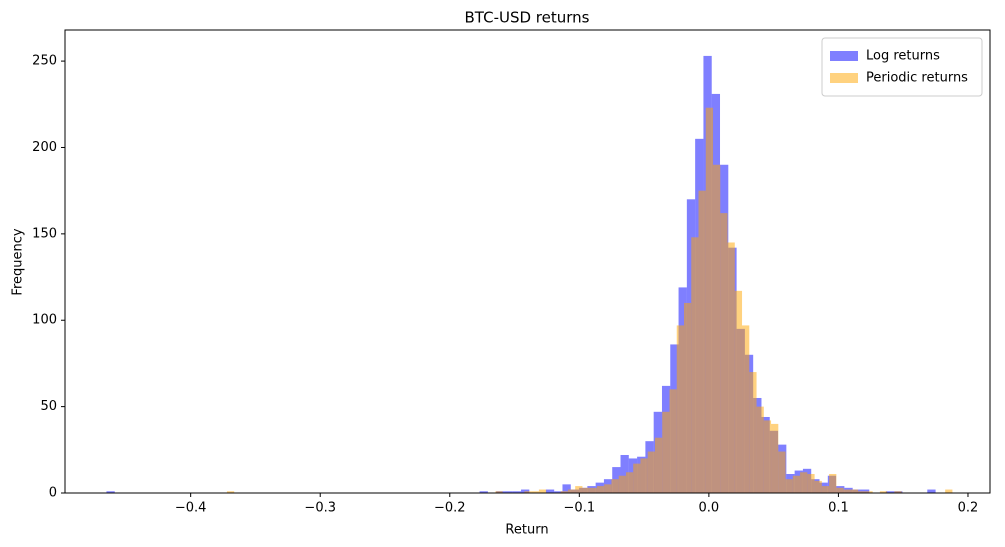  I want to click on x-tick-label: 0.2, so click(968, 508).